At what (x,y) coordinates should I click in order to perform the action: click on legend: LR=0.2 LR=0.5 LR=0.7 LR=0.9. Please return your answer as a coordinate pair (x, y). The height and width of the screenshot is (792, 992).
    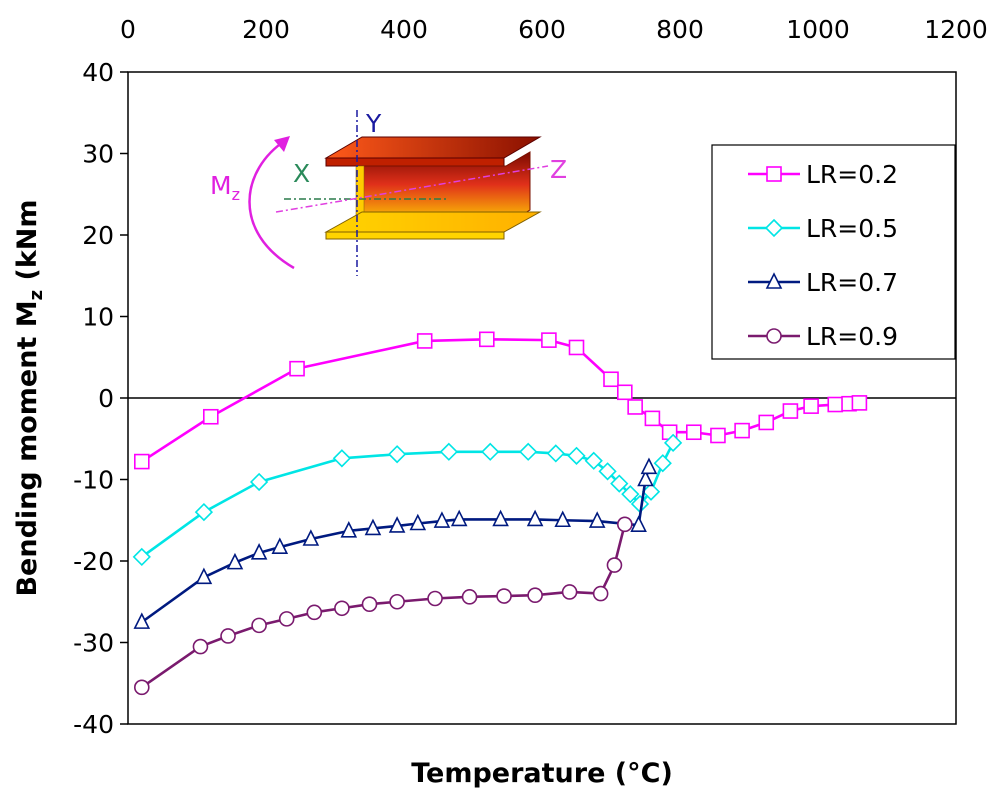
    Looking at the image, I should click on (833, 252).